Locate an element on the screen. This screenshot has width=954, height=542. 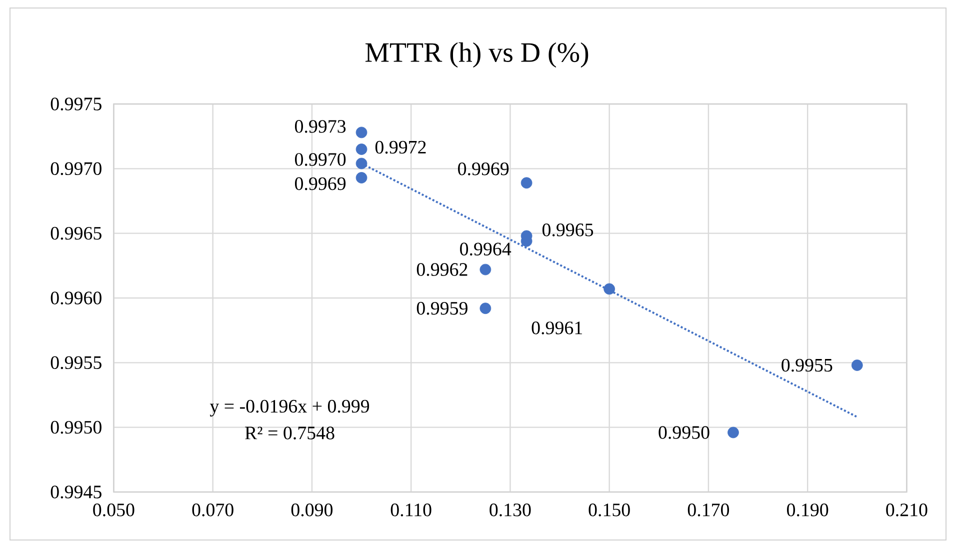
x-tick-label: 0.050 is located at coordinates (113, 510).